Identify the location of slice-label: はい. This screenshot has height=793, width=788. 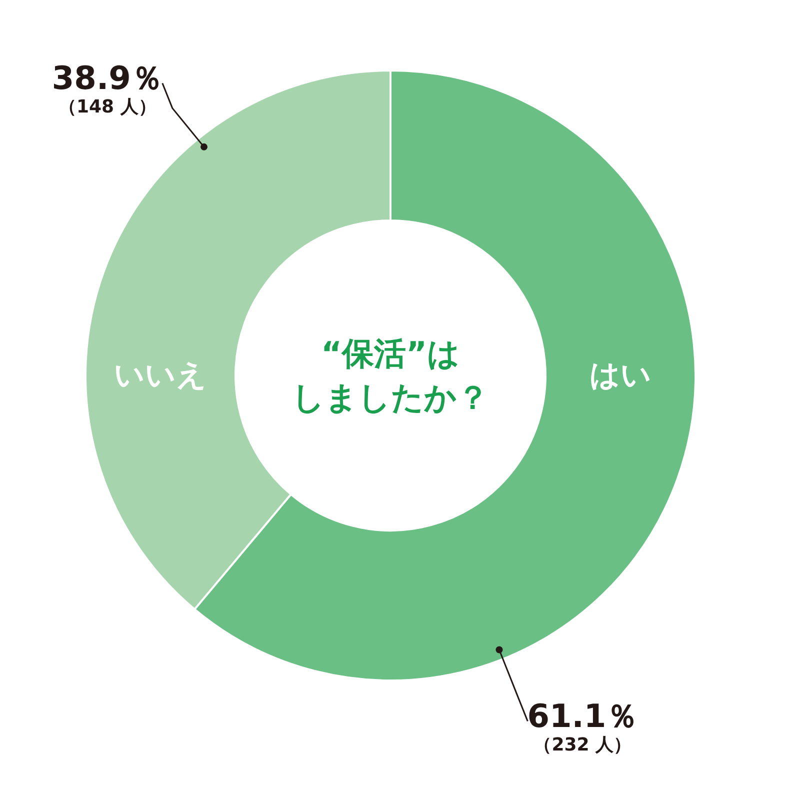
(621, 375).